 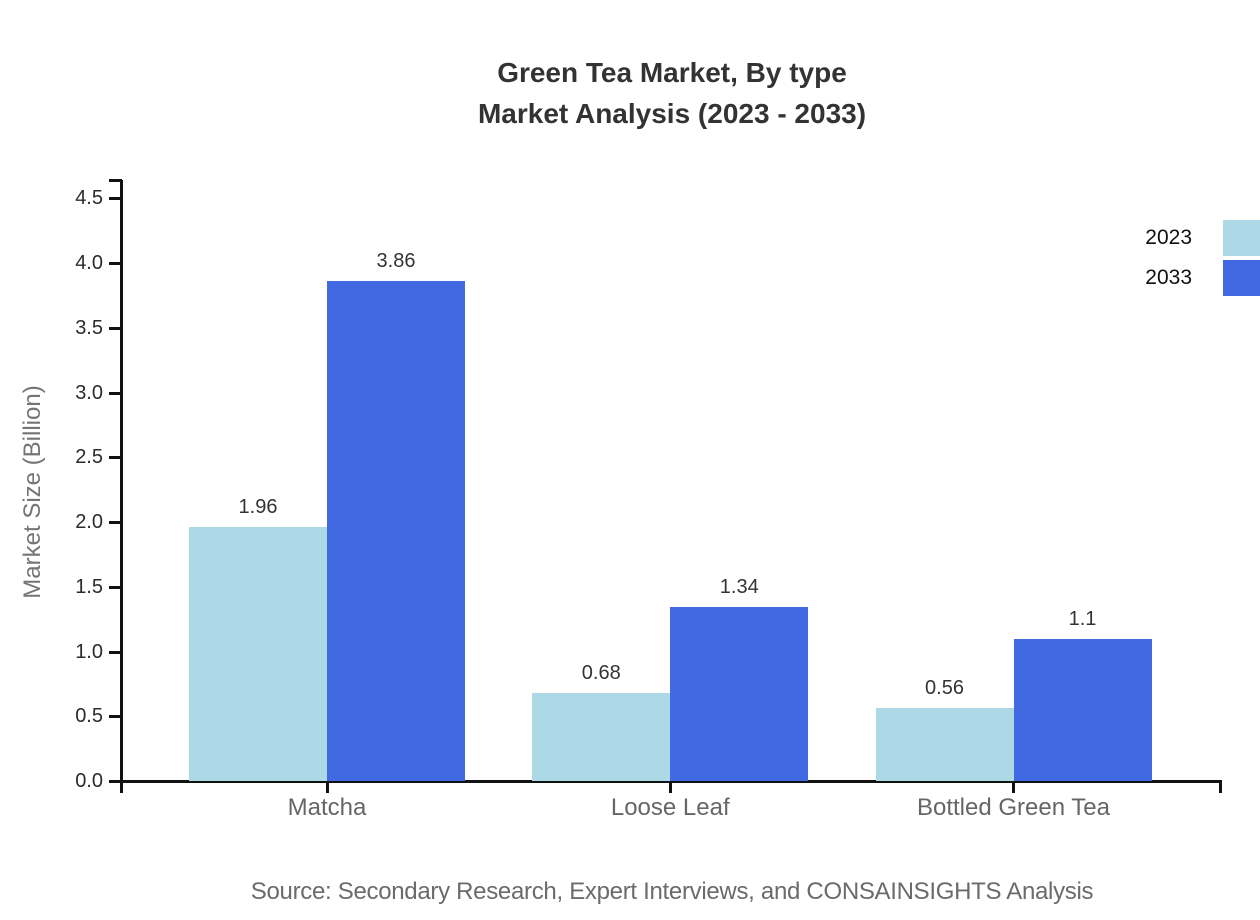 I want to click on category-label-bottled-green-tea: Bottled Green Tea, so click(x=1013, y=807).